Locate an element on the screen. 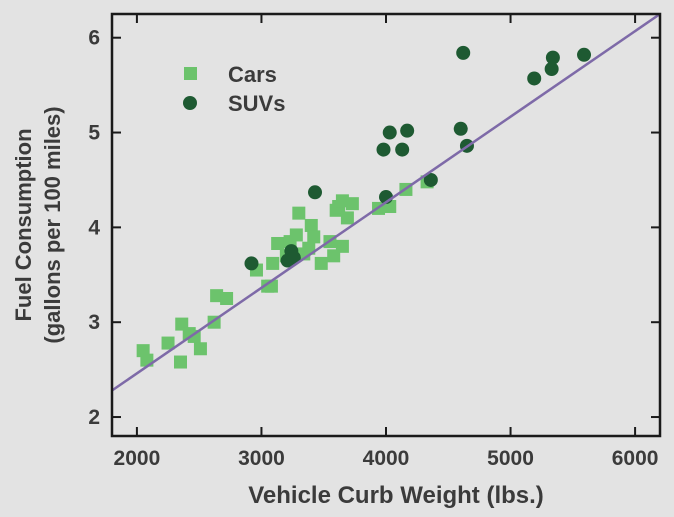 The height and width of the screenshot is (517, 674). y-tick-label: 2 is located at coordinates (94, 417).